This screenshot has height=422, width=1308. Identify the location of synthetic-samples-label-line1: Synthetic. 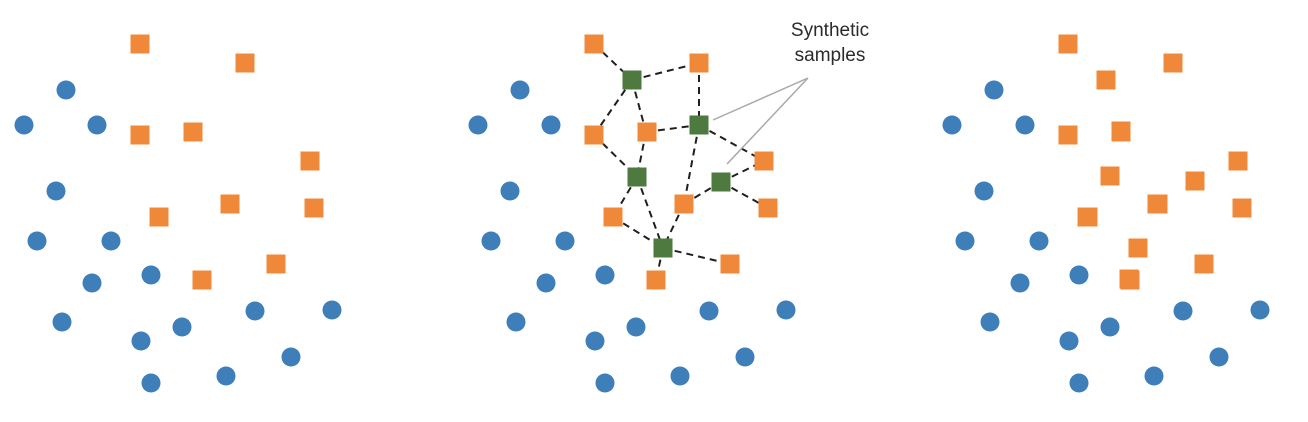
(830, 30).